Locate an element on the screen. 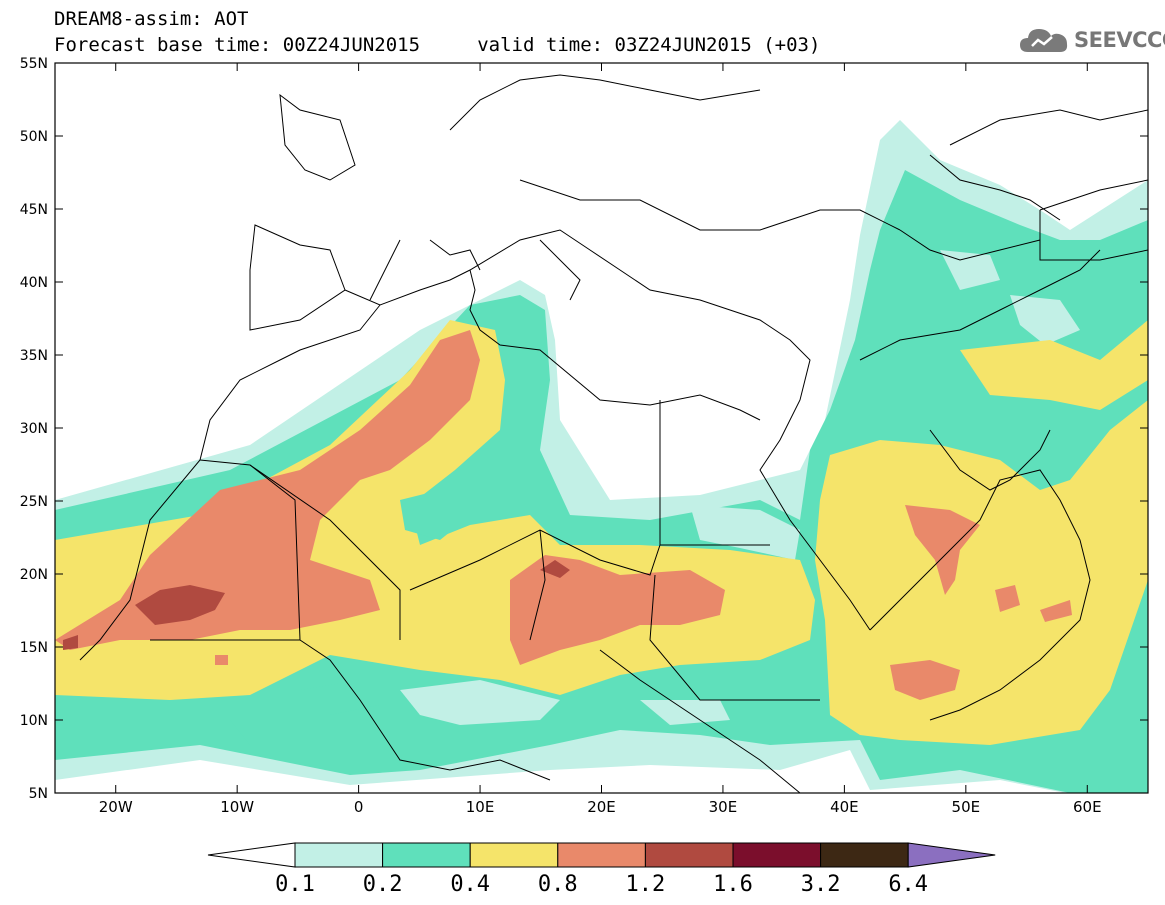 Image resolution: width=1165 pixels, height=905 pixels. lat-tick-label: 50N is located at coordinates (34, 137).